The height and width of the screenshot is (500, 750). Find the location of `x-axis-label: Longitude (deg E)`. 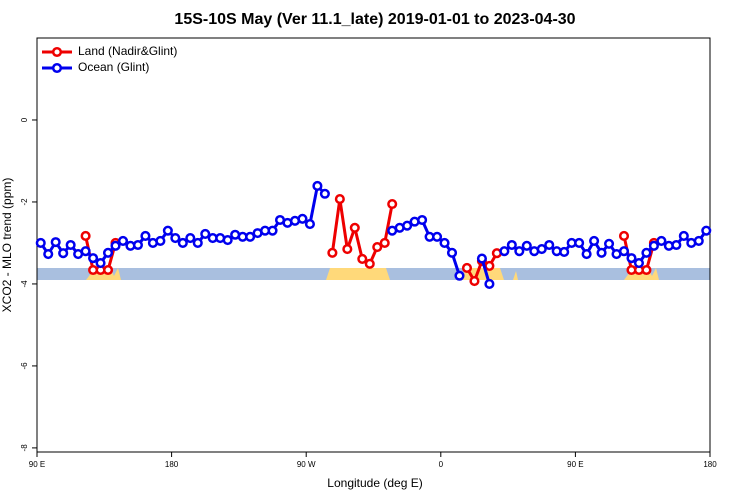

x-axis-label: Longitude (deg E) is located at coordinates (374, 483).